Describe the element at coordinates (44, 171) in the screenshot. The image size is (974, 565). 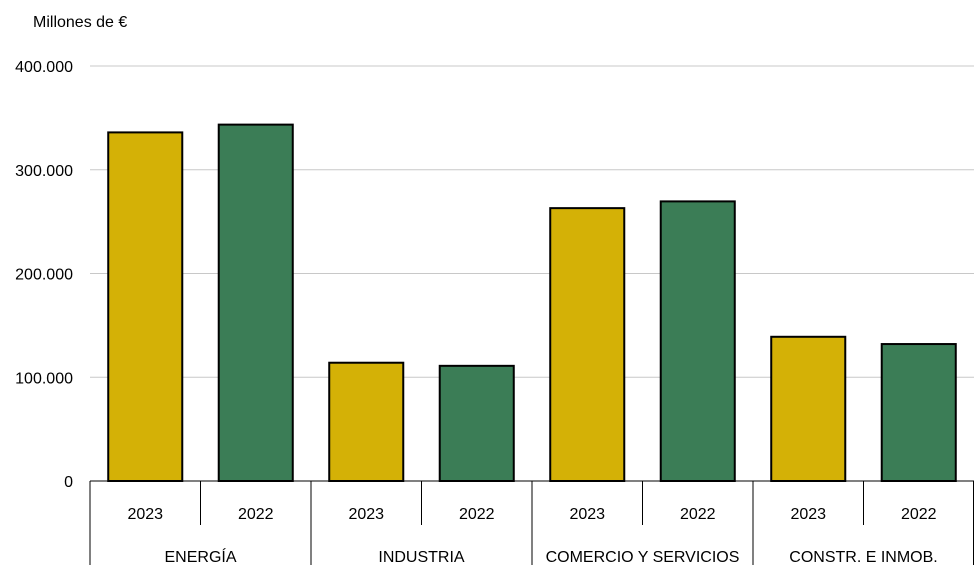
I see `y-tick-label: 300.000` at that location.